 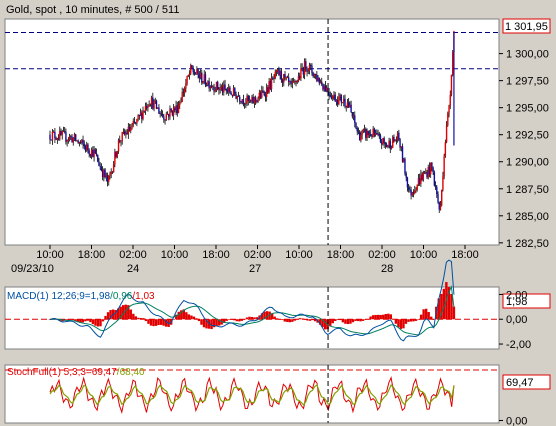 I want to click on stoch-series, so click(x=252, y=394).